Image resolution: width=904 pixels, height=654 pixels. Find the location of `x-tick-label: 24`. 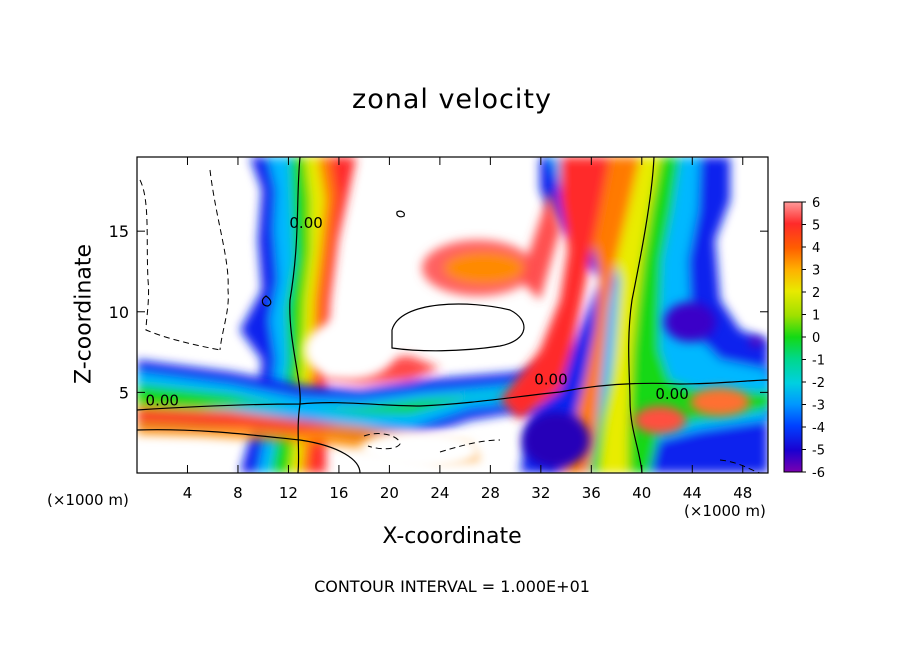

x-tick-label: 24 is located at coordinates (439, 493).